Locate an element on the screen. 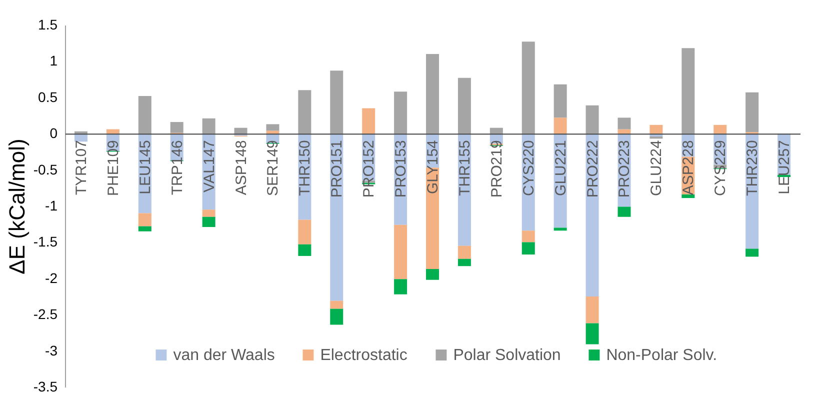  y-tick-label: -2.5 is located at coordinates (45, 314).